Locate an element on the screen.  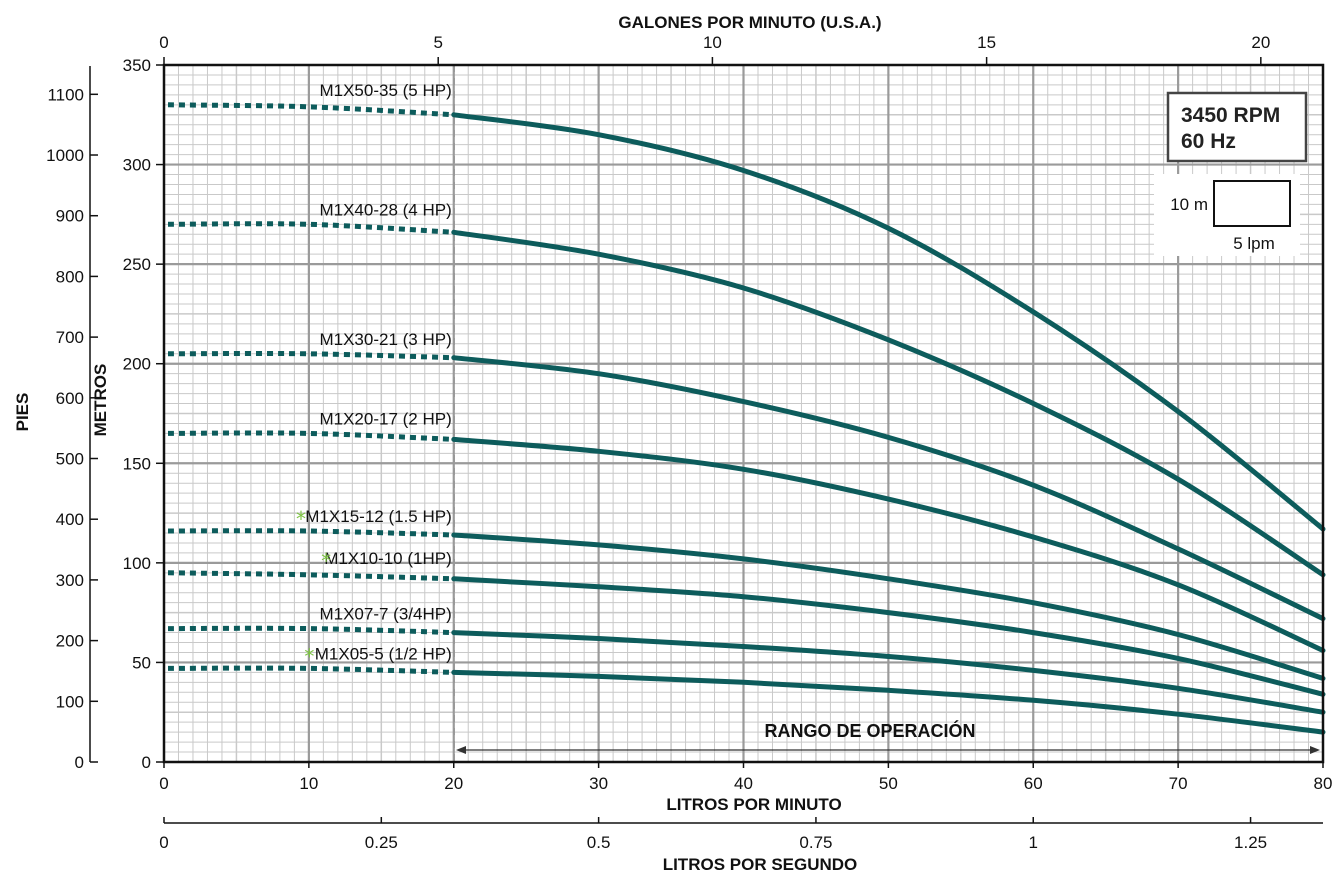
curve-label: M1X10-10 (1HP) is located at coordinates (388, 558).